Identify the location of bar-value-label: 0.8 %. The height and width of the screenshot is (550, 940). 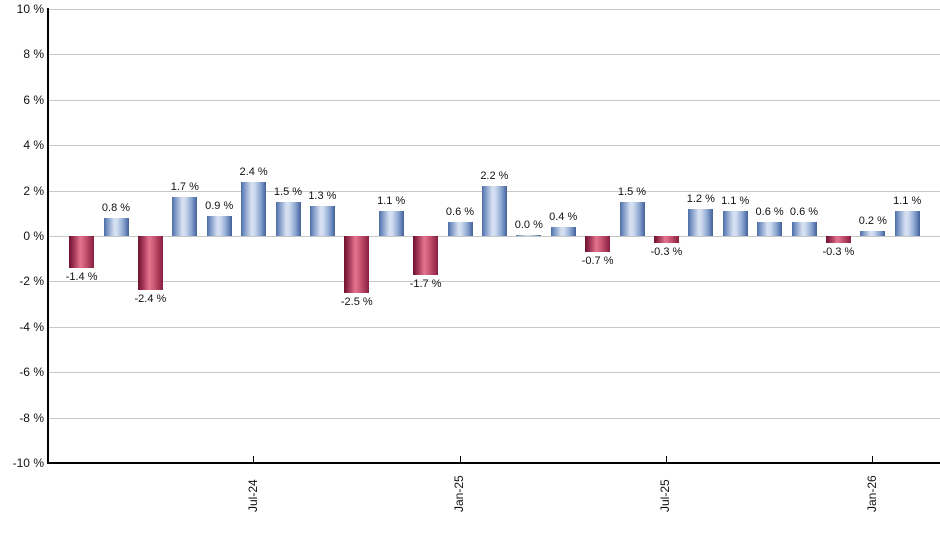
(116, 207).